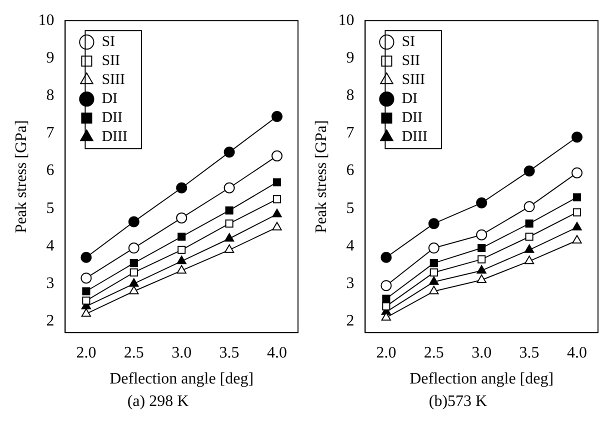 The image size is (616, 425). I want to click on text: (b)573 K, so click(458, 402).